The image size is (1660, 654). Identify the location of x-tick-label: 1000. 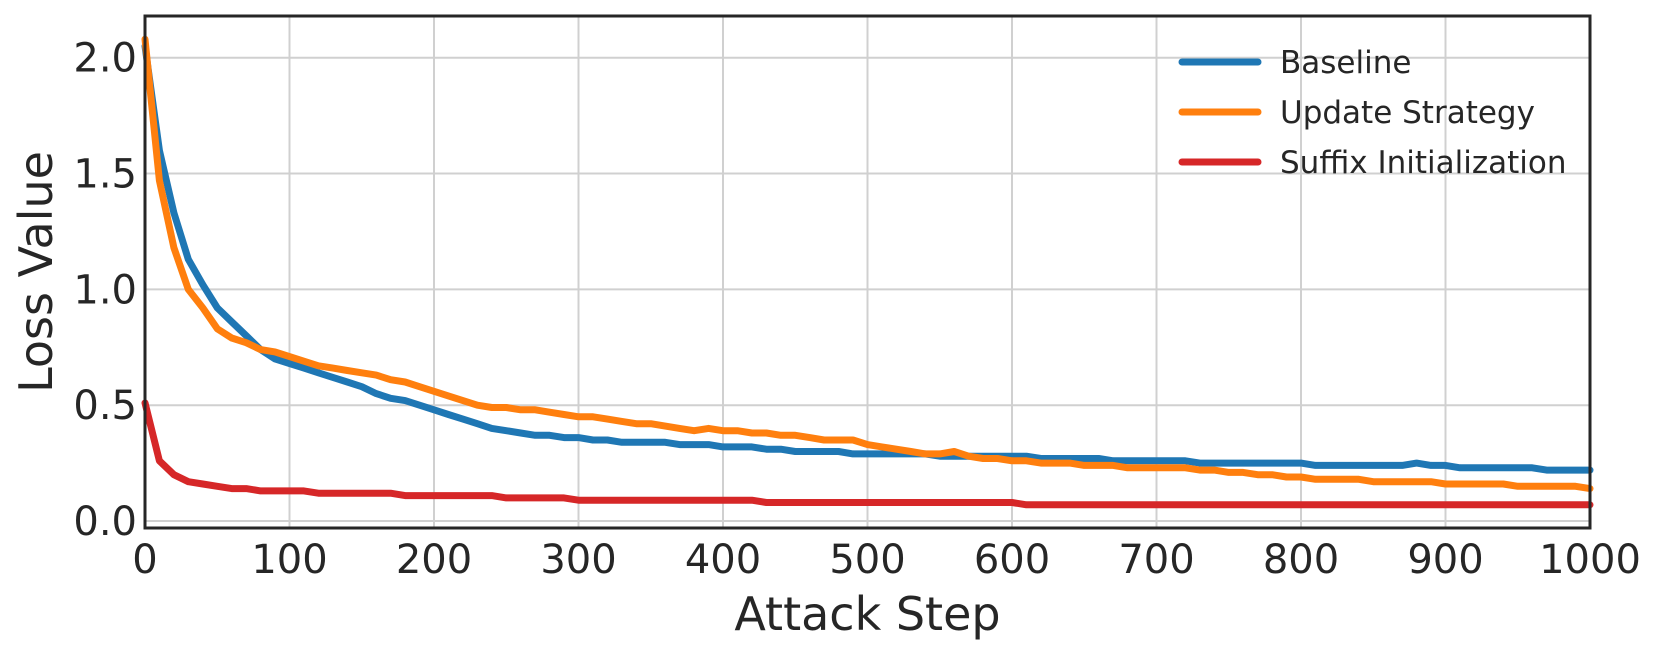
(1590, 560).